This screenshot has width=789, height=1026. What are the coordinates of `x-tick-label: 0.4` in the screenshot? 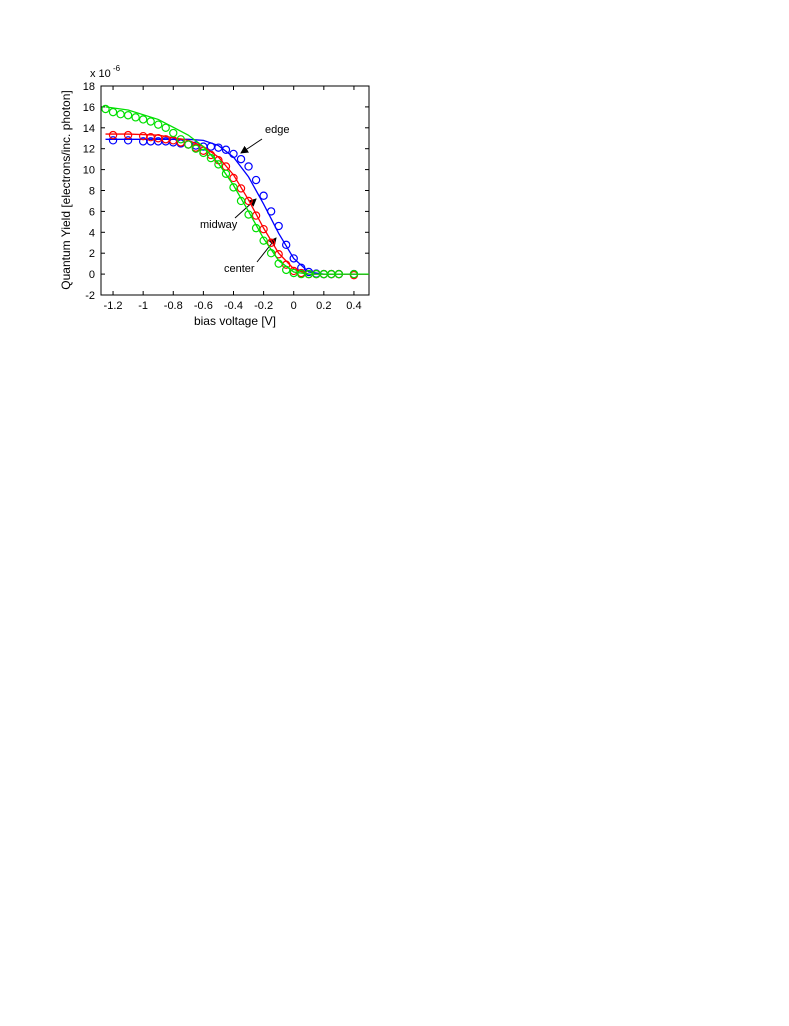 It's located at (353, 306).